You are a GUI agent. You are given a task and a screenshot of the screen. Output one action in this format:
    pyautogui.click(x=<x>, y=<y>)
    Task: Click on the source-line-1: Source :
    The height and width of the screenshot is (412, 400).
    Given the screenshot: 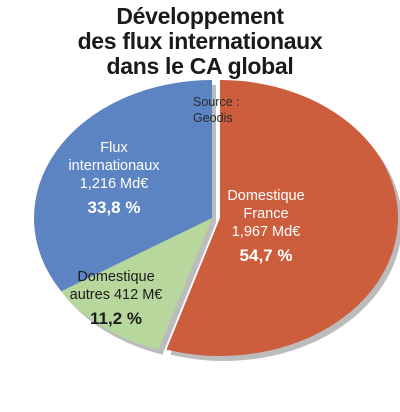 What is the action you would take?
    pyautogui.click(x=216, y=102)
    